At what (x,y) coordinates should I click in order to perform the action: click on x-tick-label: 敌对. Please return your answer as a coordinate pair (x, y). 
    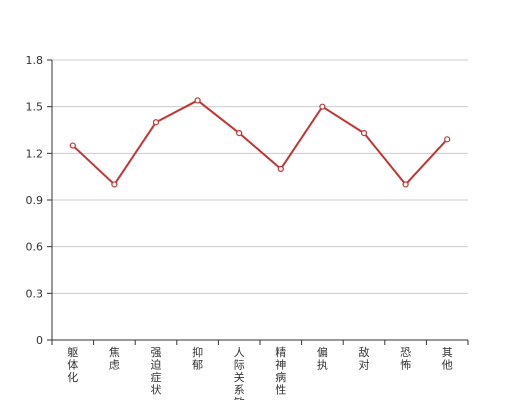
    Looking at the image, I should click on (364, 358).